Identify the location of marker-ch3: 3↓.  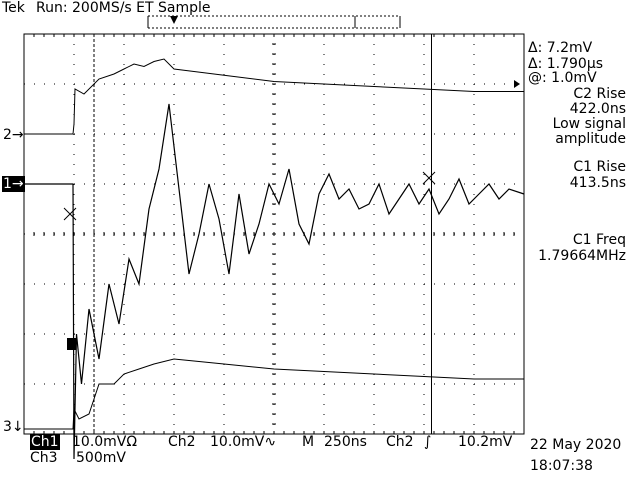
(13, 427).